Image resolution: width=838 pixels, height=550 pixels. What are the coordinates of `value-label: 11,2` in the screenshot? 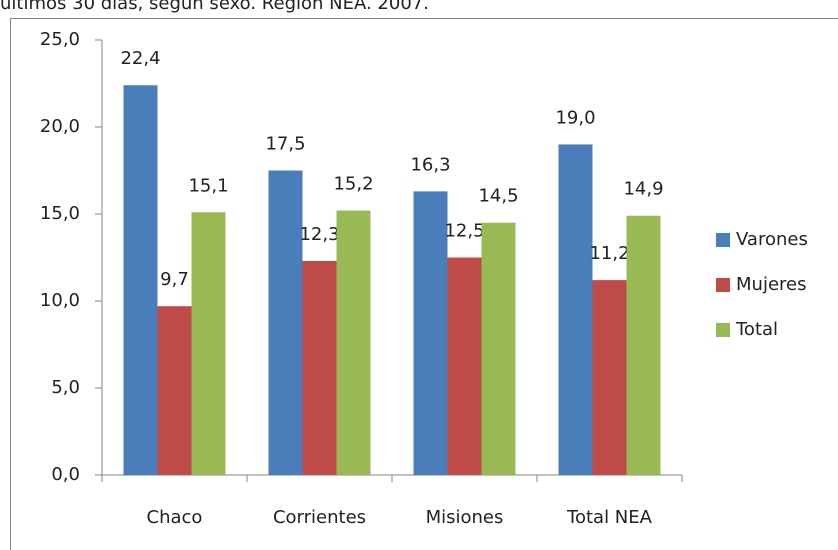 It's located at (609, 253).